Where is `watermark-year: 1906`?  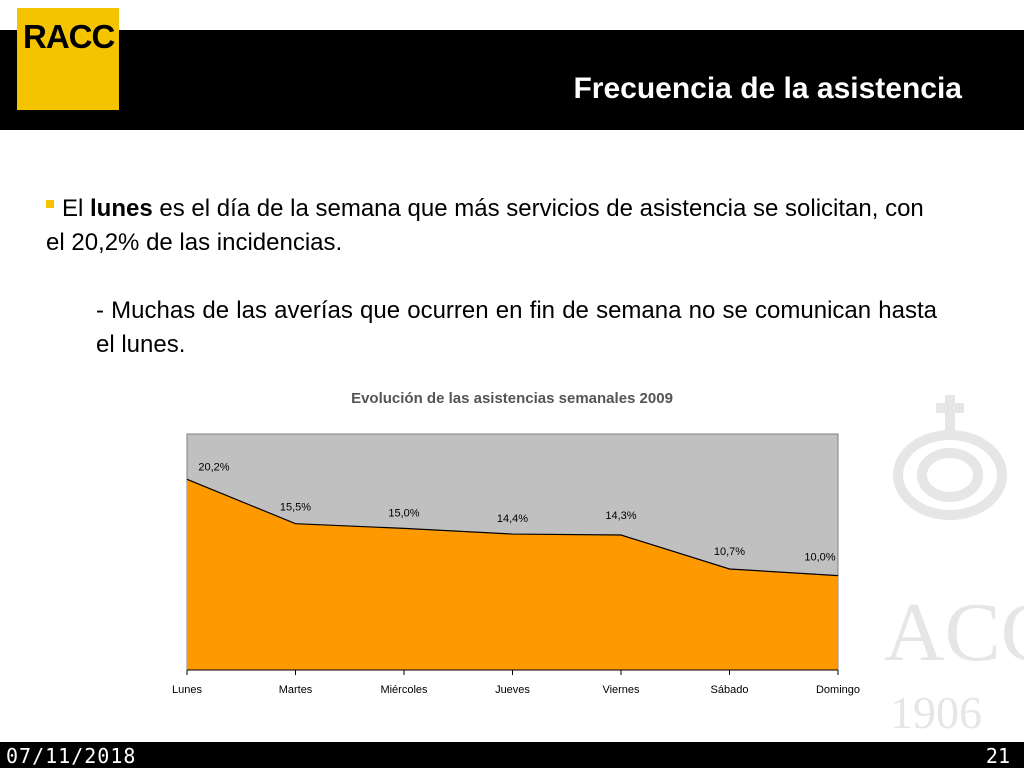
watermark-year: 1906 is located at coordinates (936, 712).